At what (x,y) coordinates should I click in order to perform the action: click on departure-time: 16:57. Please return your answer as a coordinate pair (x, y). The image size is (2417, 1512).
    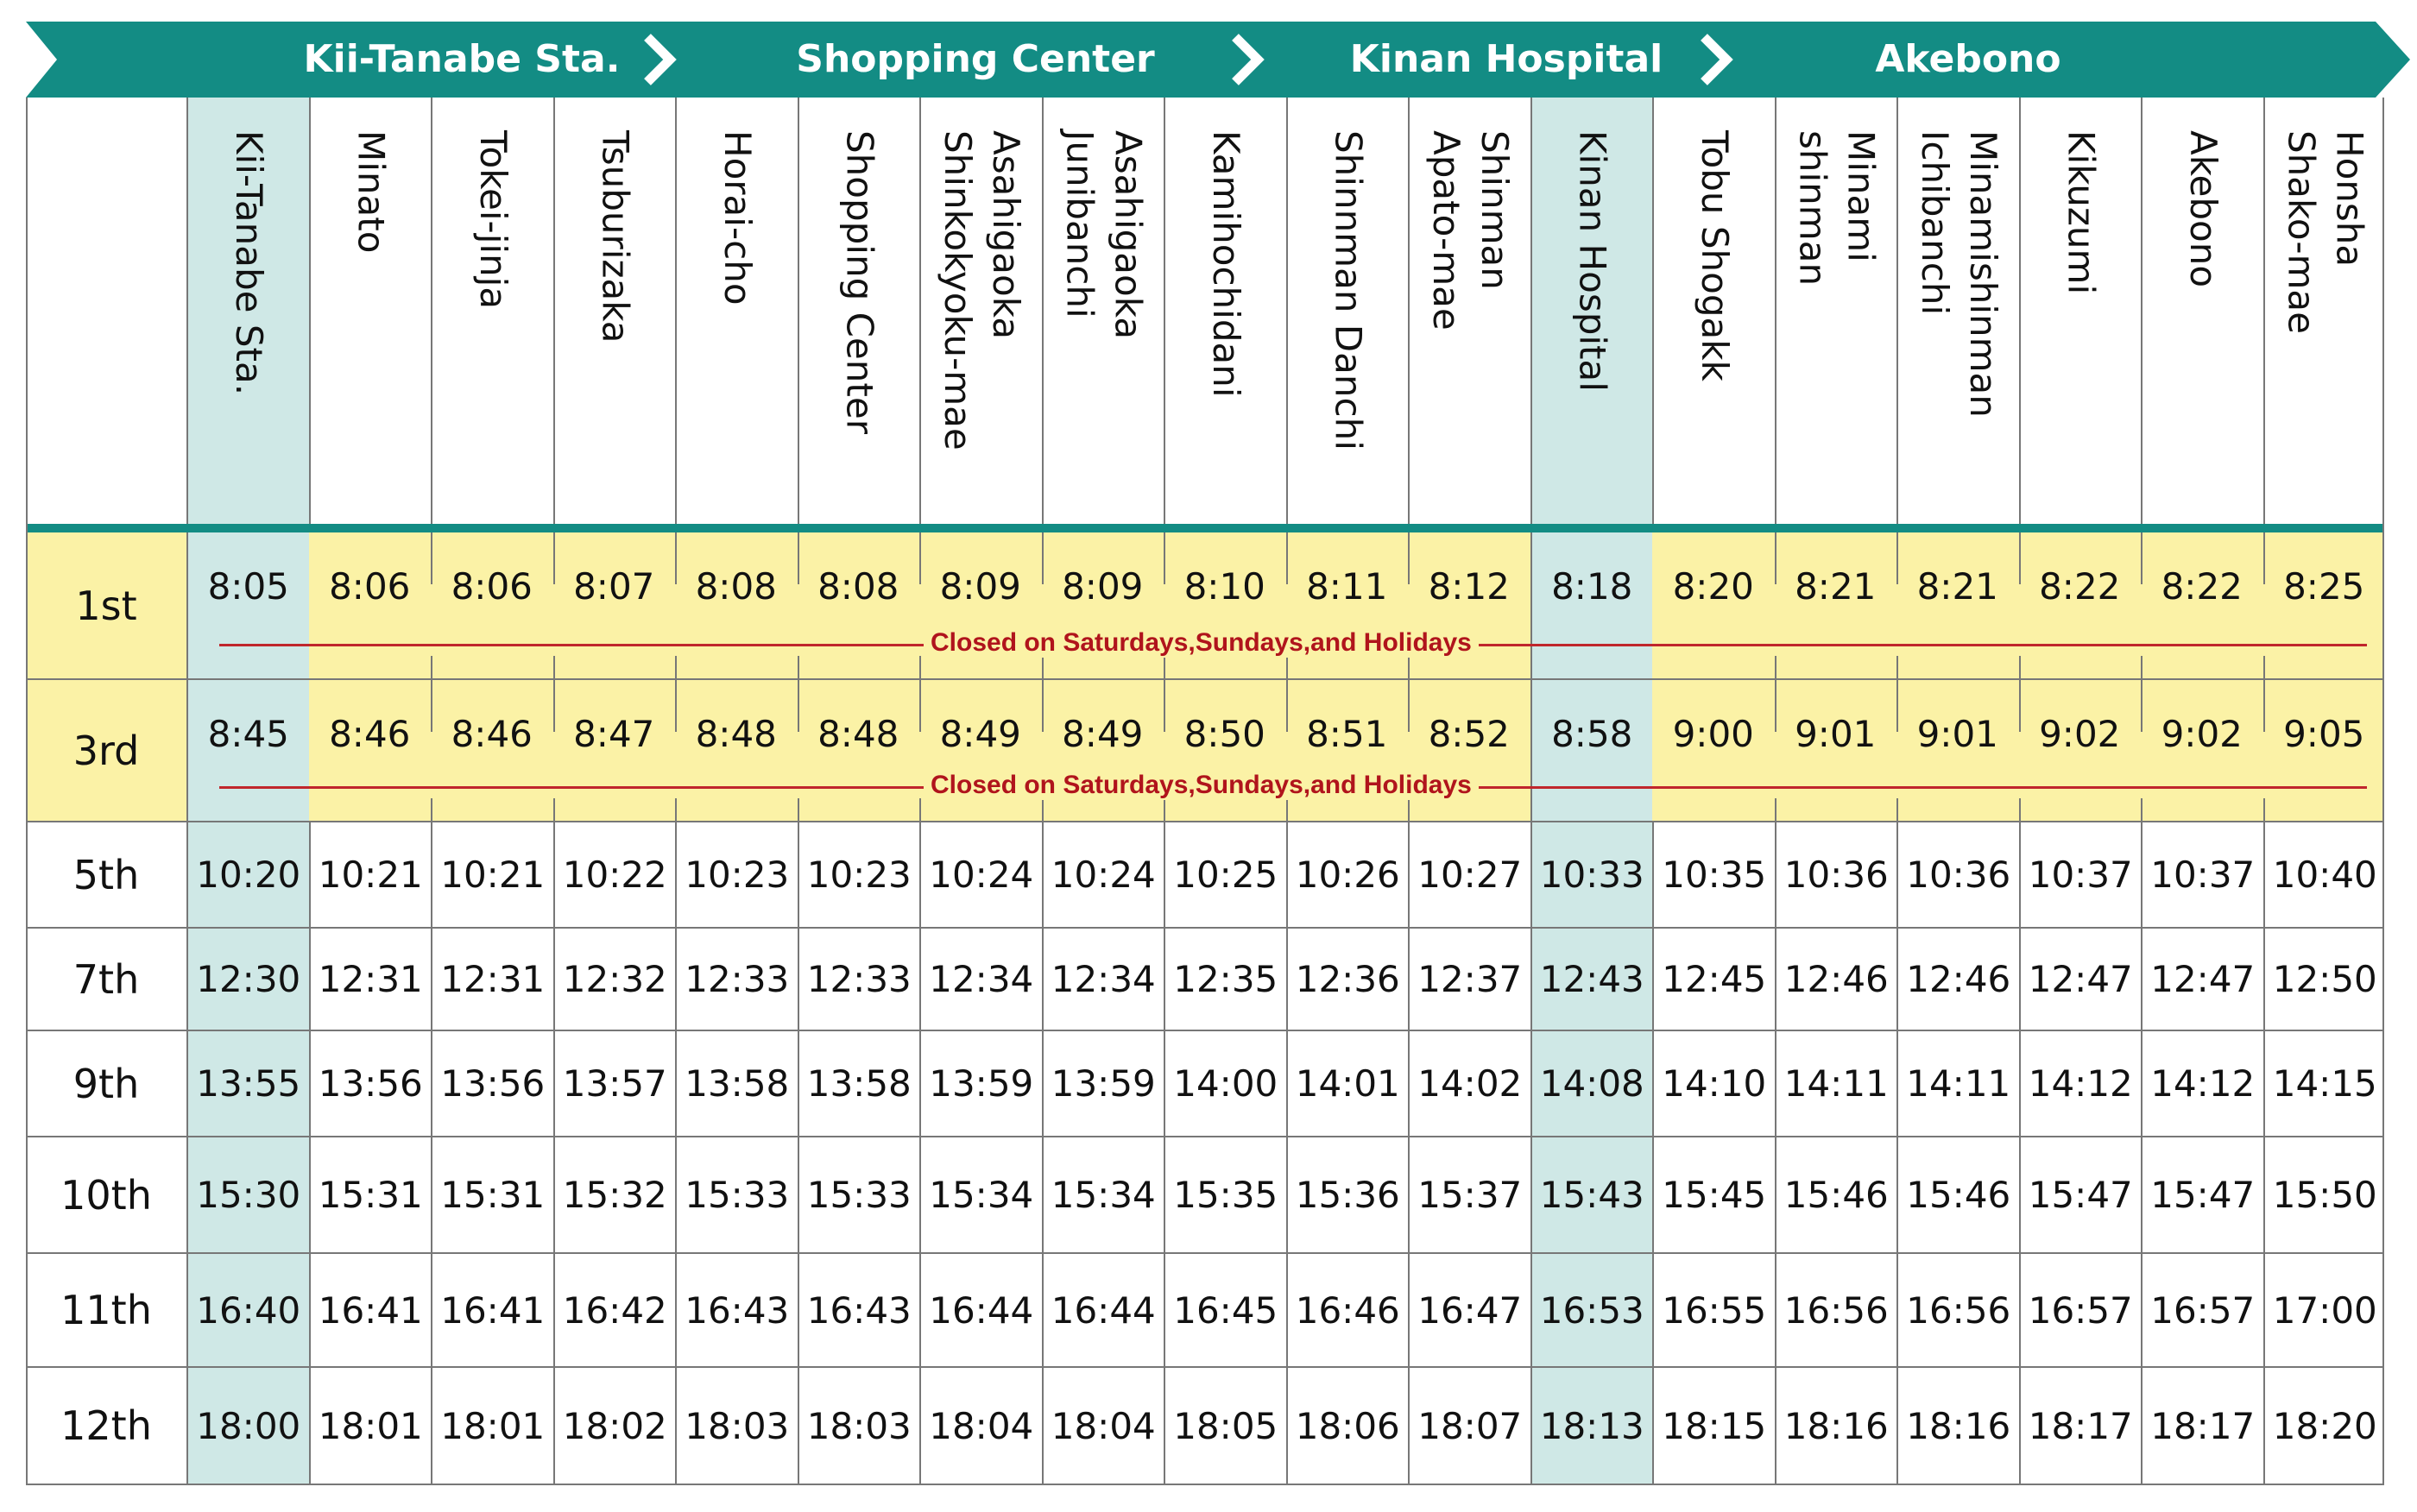
    Looking at the image, I should click on (2202, 1310).